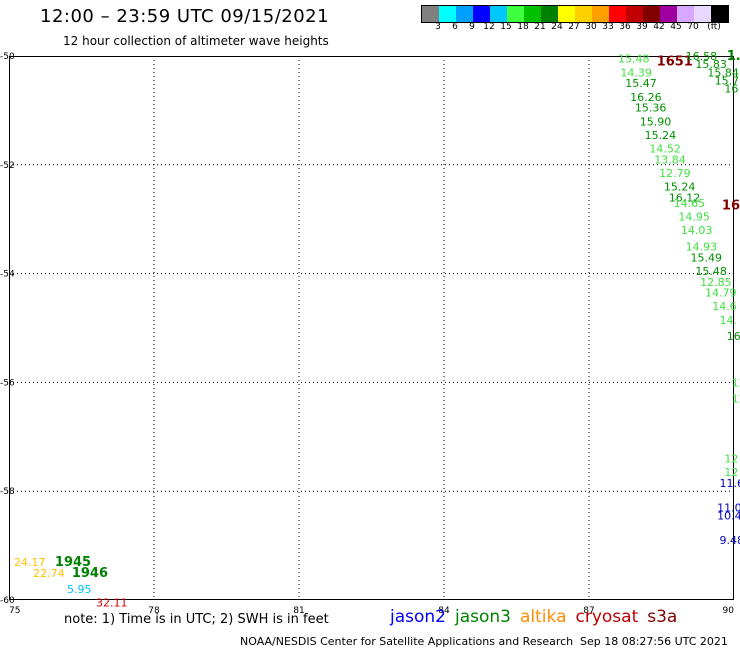  What do you see at coordinates (685, 197) in the screenshot?
I see `wave-height-label: 16.12` at bounding box center [685, 197].